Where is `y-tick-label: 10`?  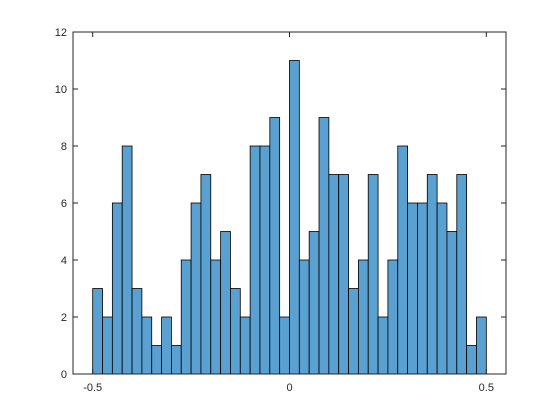 y-tick-label: 10 is located at coordinates (61, 90).